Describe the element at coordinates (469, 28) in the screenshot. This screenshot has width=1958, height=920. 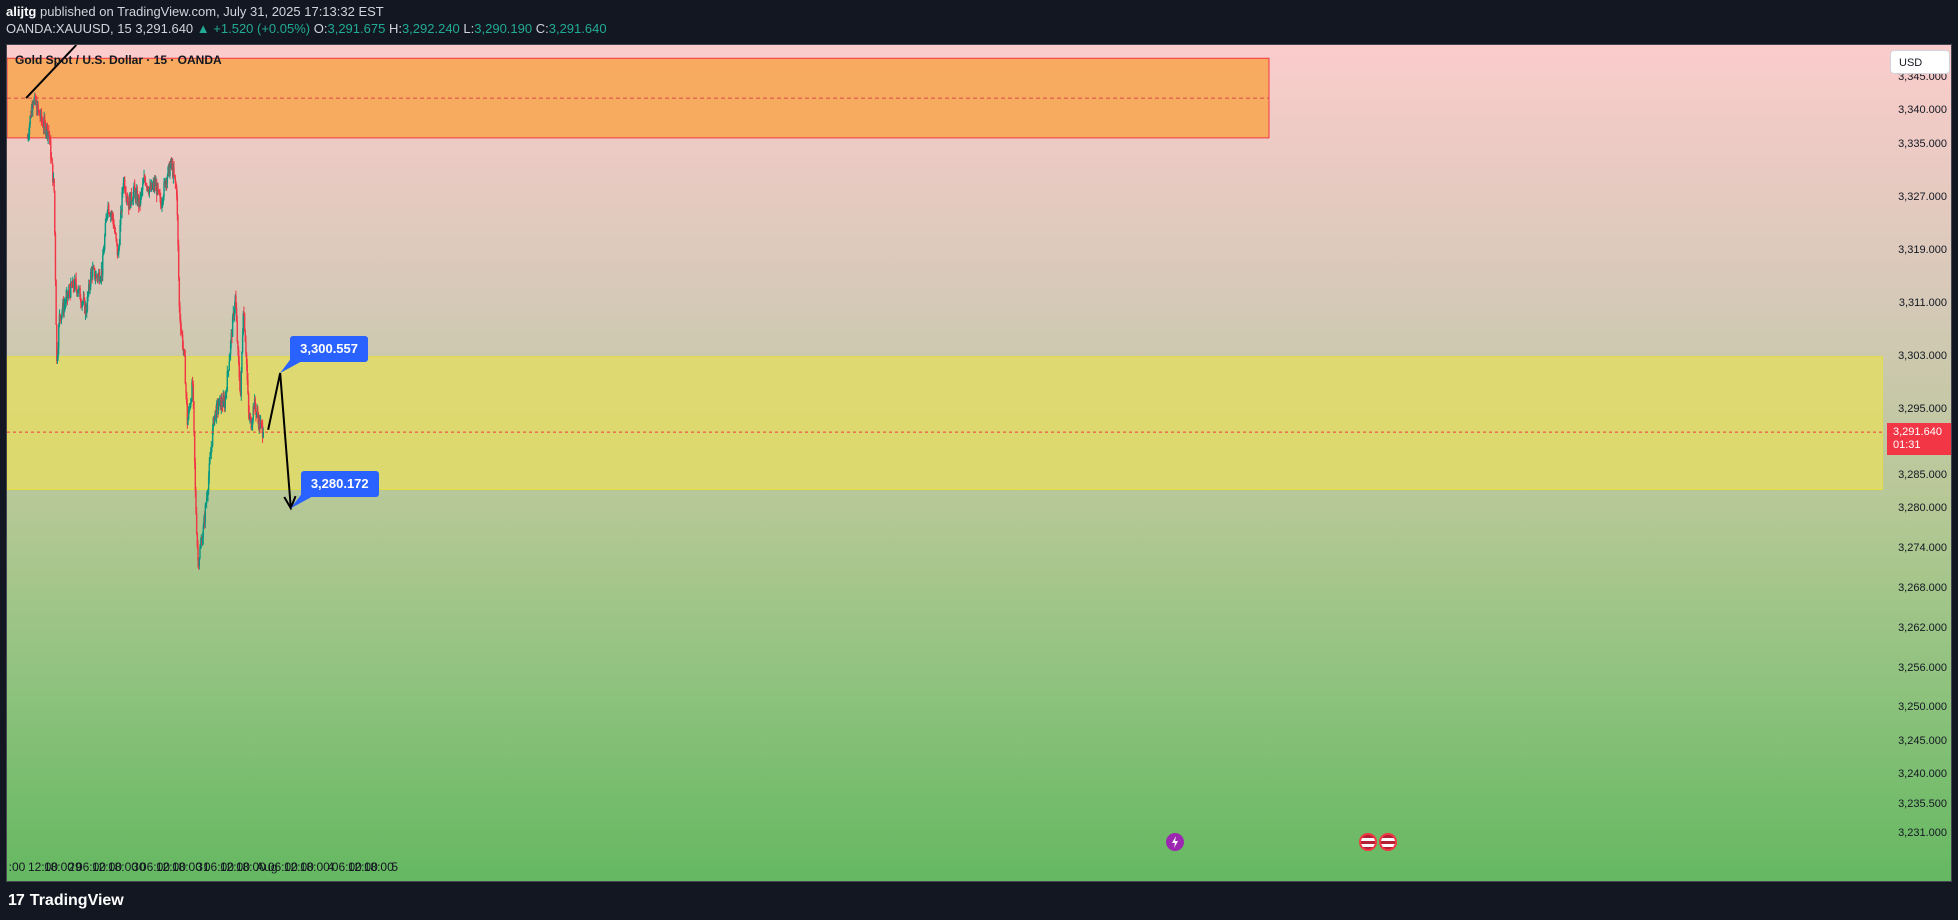
I see `low-label: L:` at that location.